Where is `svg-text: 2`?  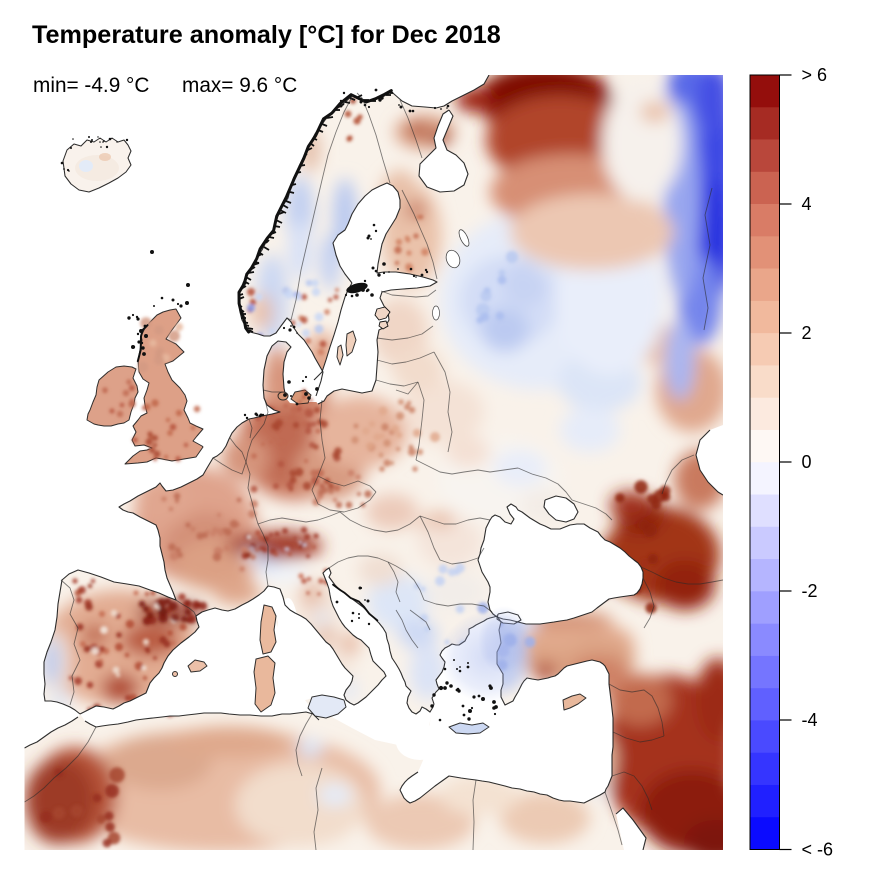
svg-text: 2 is located at coordinates (807, 333).